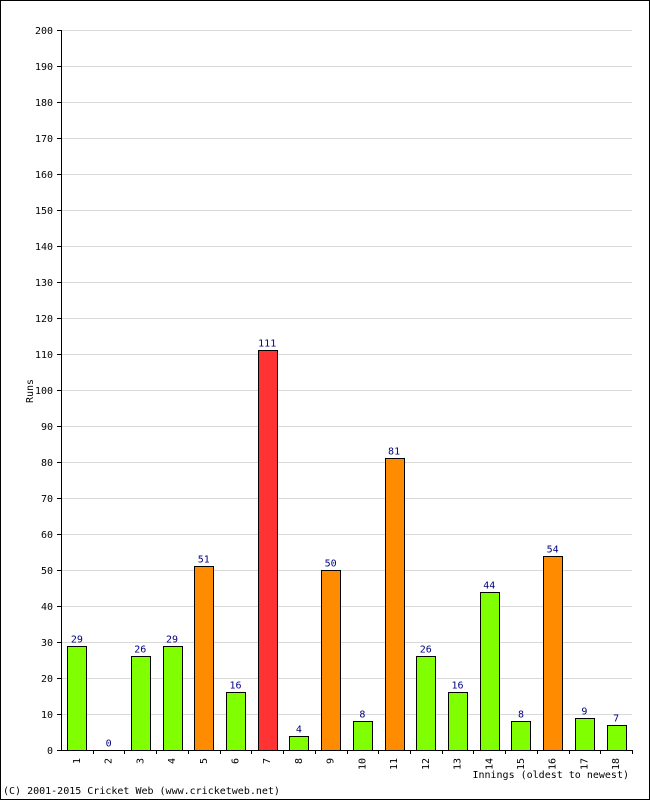  Describe the element at coordinates (109, 761) in the screenshot. I see `x-tick-label: 2` at that location.